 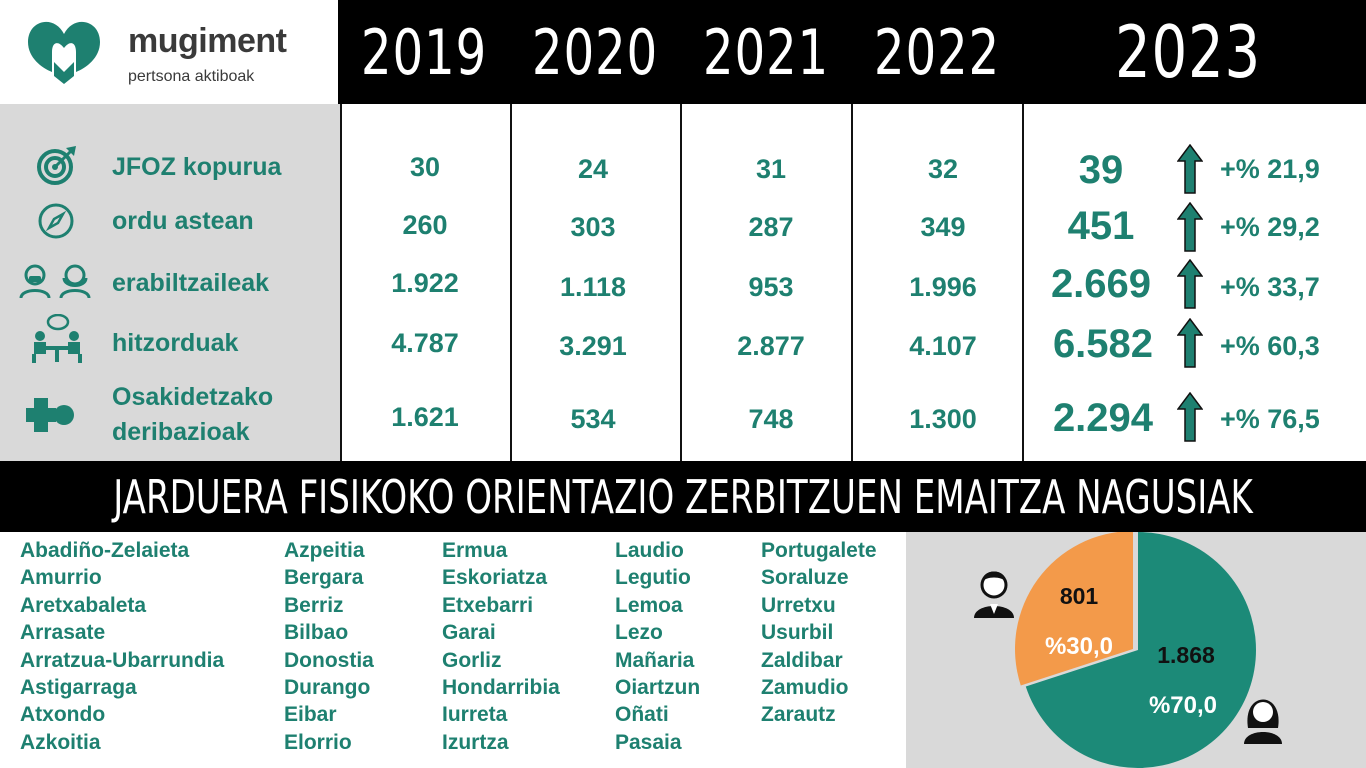 What do you see at coordinates (1103, 418) in the screenshot?
I see `value-2023: 2.294` at bounding box center [1103, 418].